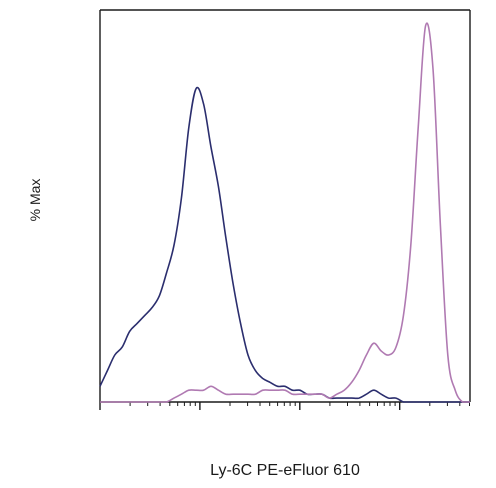  What do you see at coordinates (284, 406) in the screenshot?
I see `x-axis-ticks` at bounding box center [284, 406].